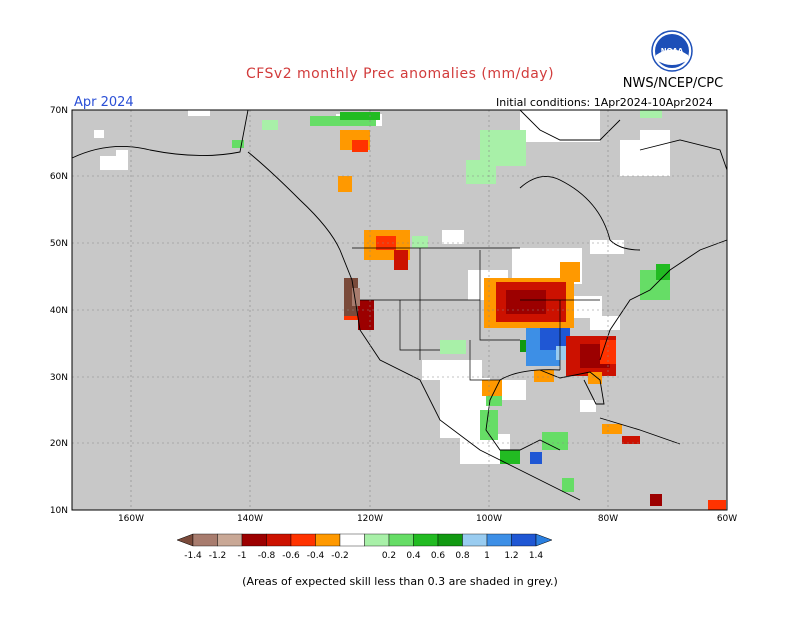 The image size is (800, 618). I want to click on lon-tick-label: 140W, so click(250, 519).